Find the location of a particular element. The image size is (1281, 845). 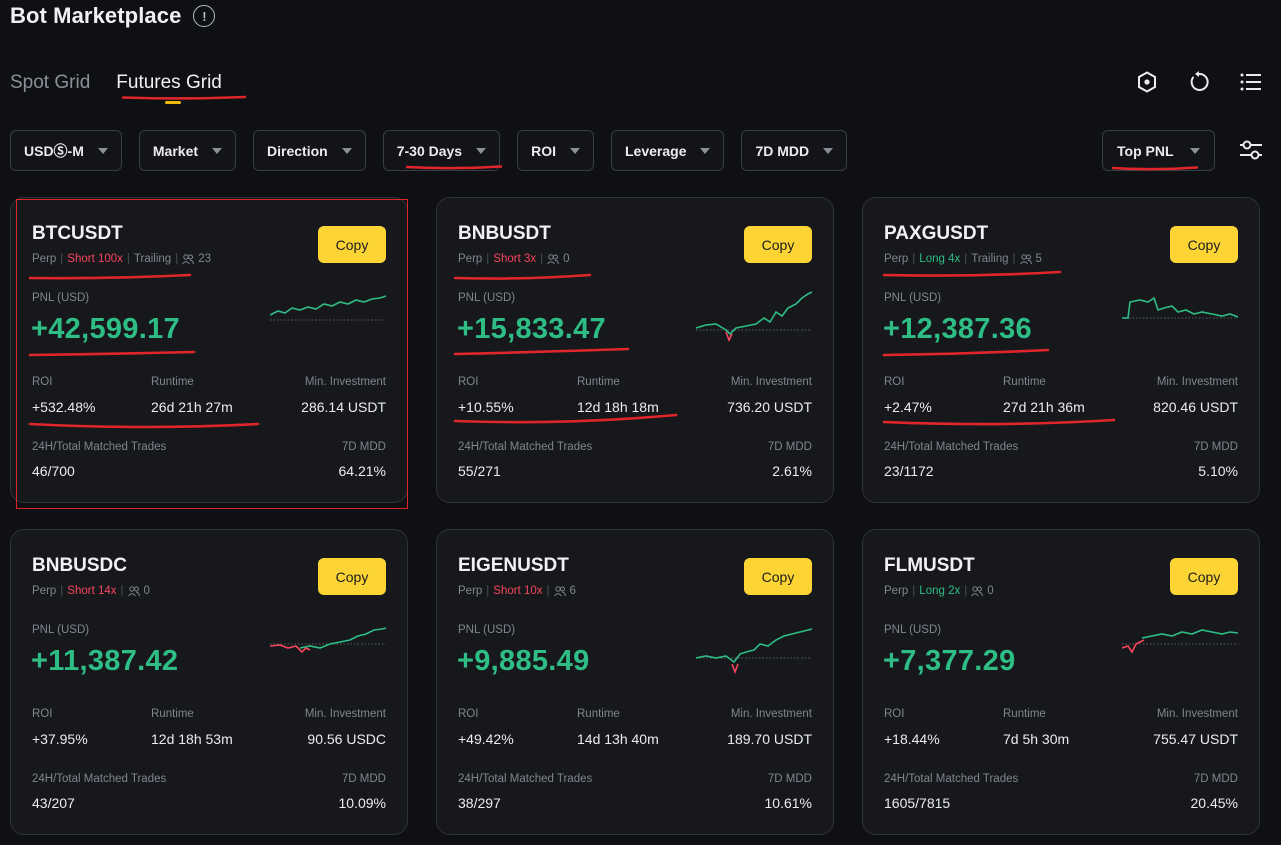

sort-dropdown: Top PNL is located at coordinates (1158, 150).